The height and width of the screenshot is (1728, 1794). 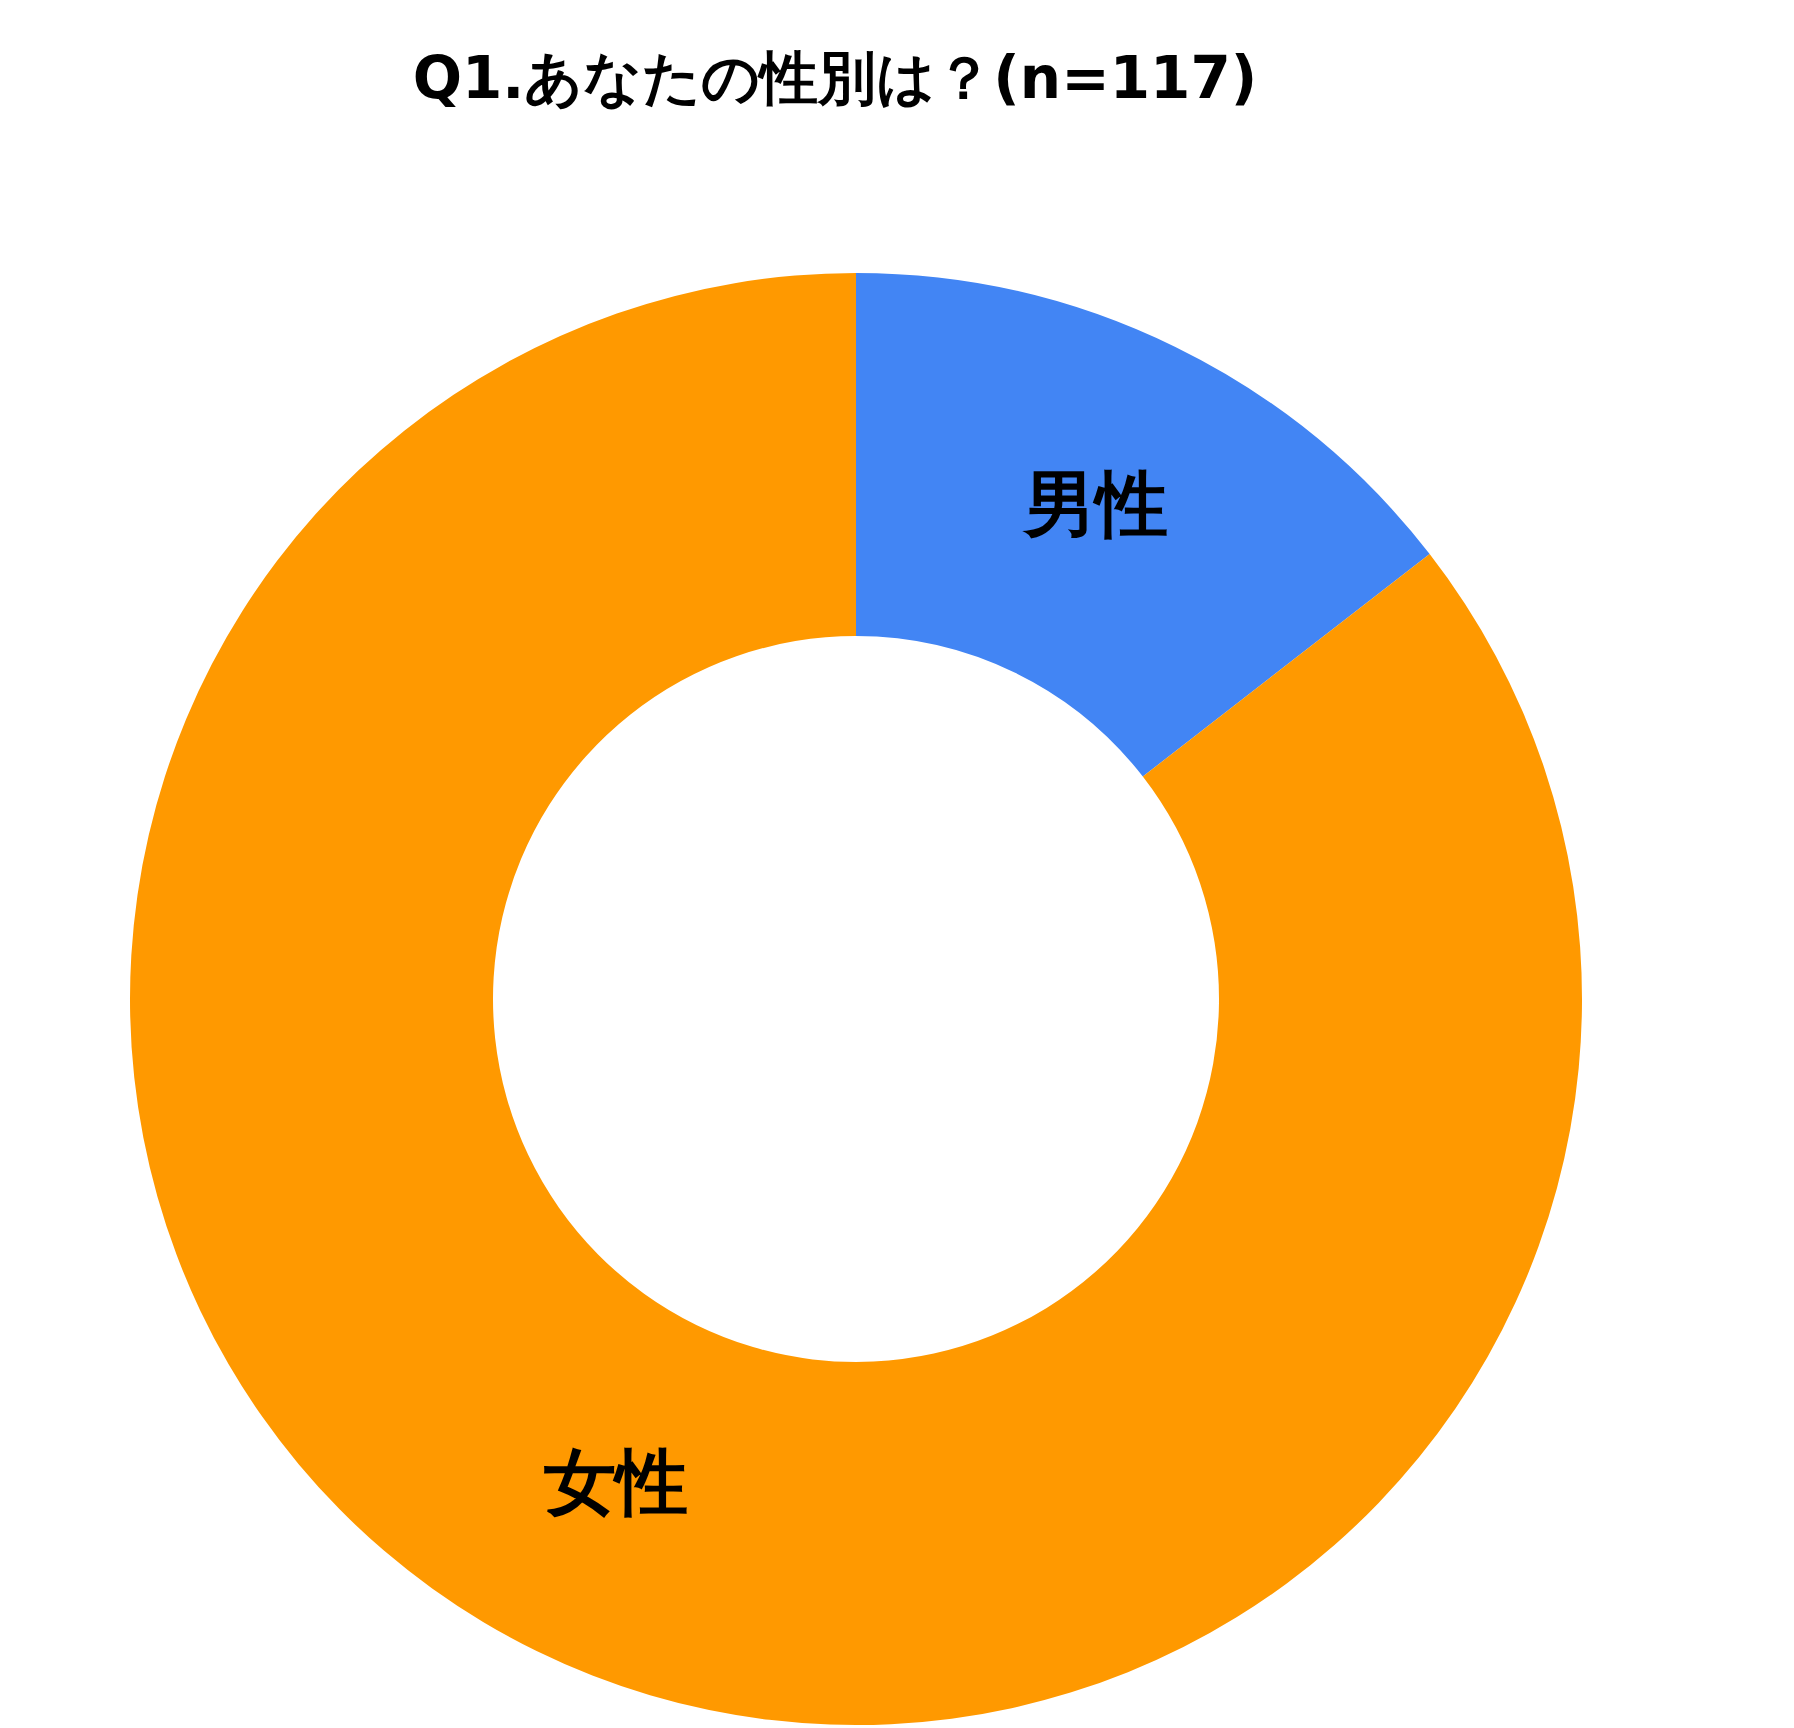 I want to click on slice-label: 女性, so click(x=616, y=1481).